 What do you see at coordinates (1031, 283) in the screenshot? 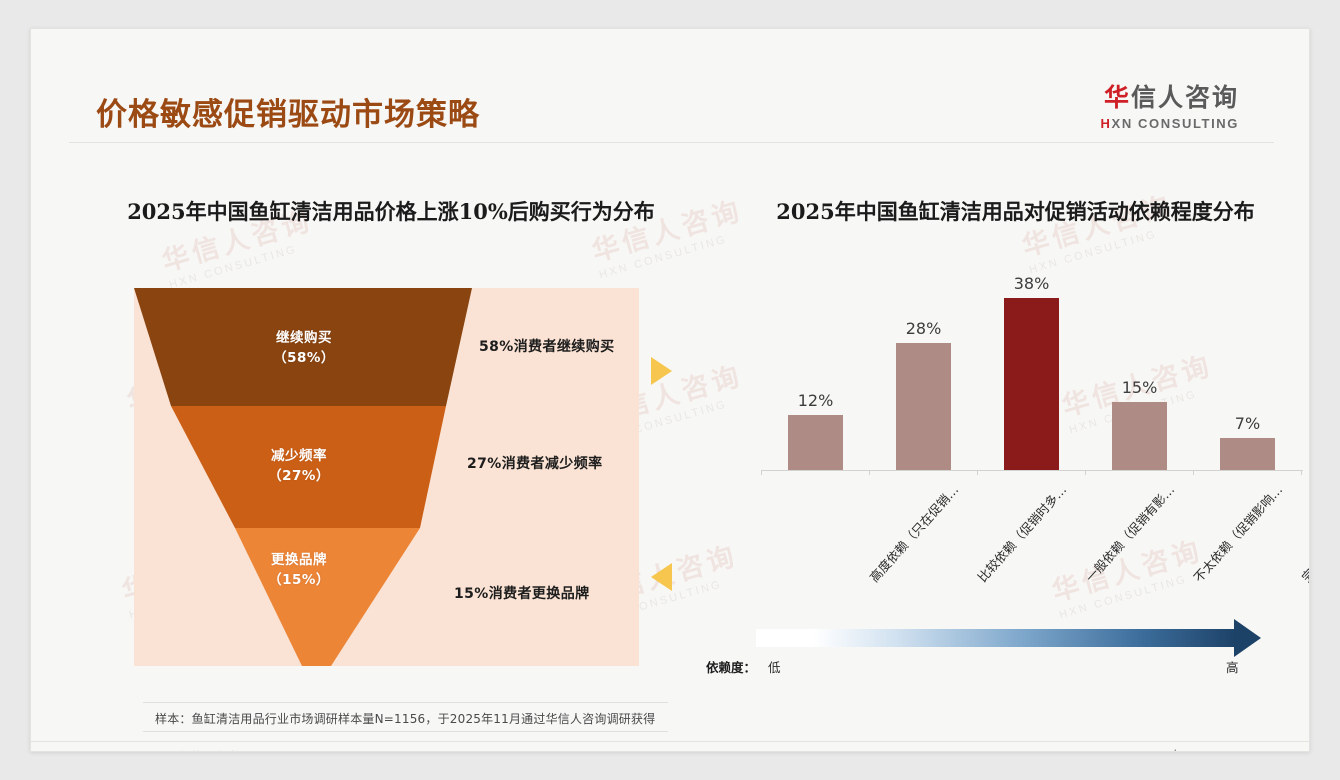
I see `bar-value-label: 38%` at bounding box center [1031, 283].